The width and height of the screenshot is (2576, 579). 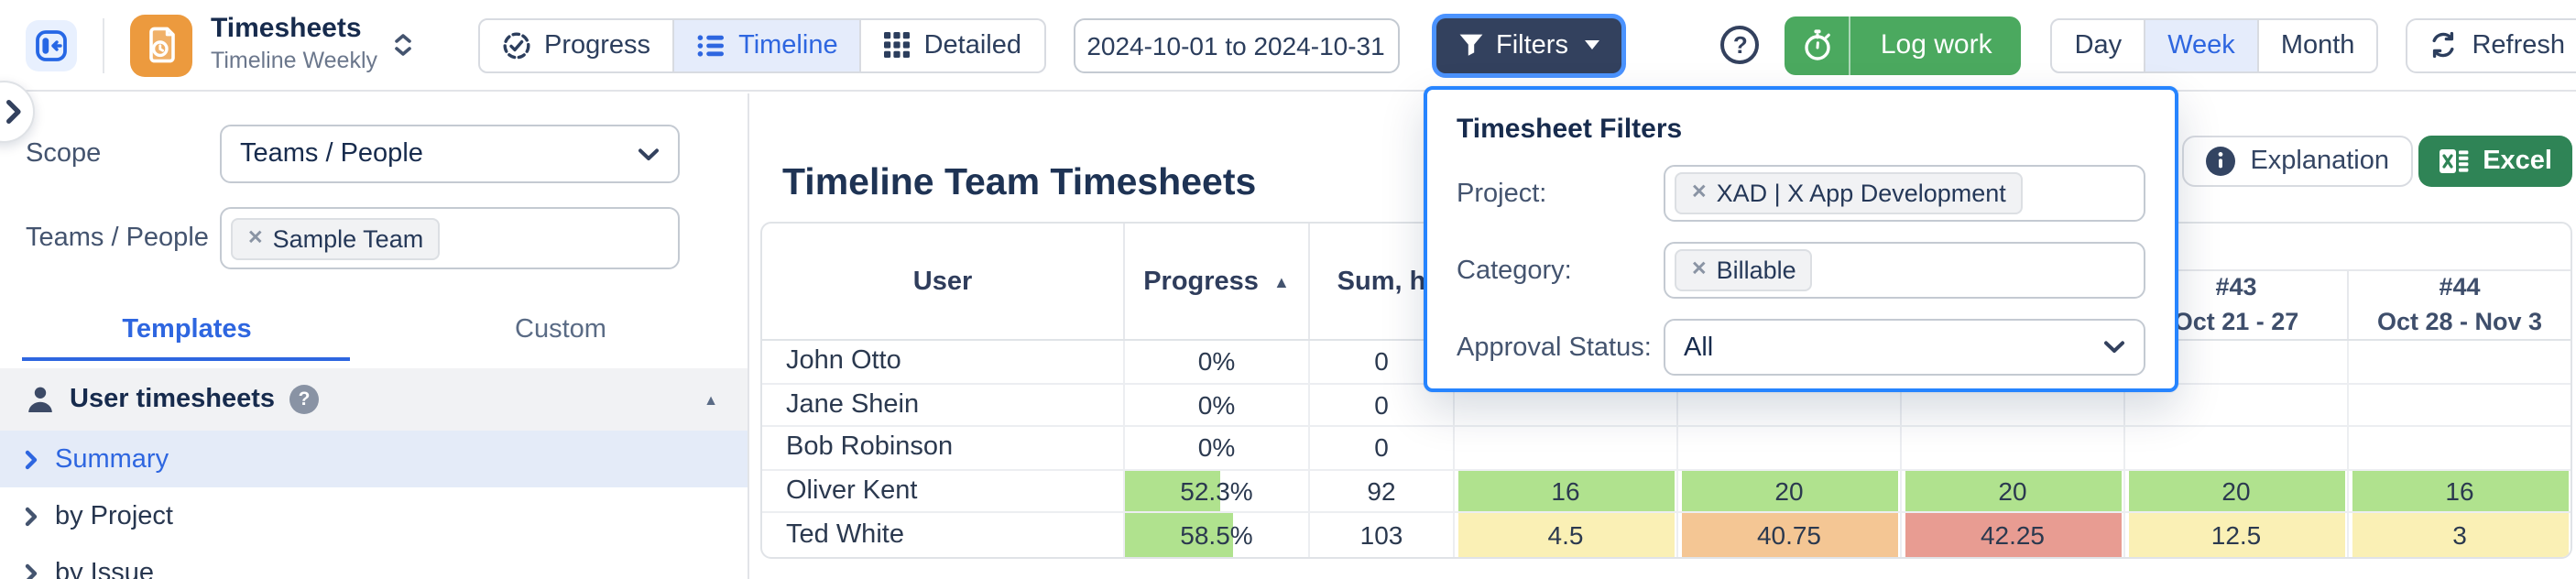 What do you see at coordinates (2237, 535) in the screenshot?
I see `week-cell: 12.5` at bounding box center [2237, 535].